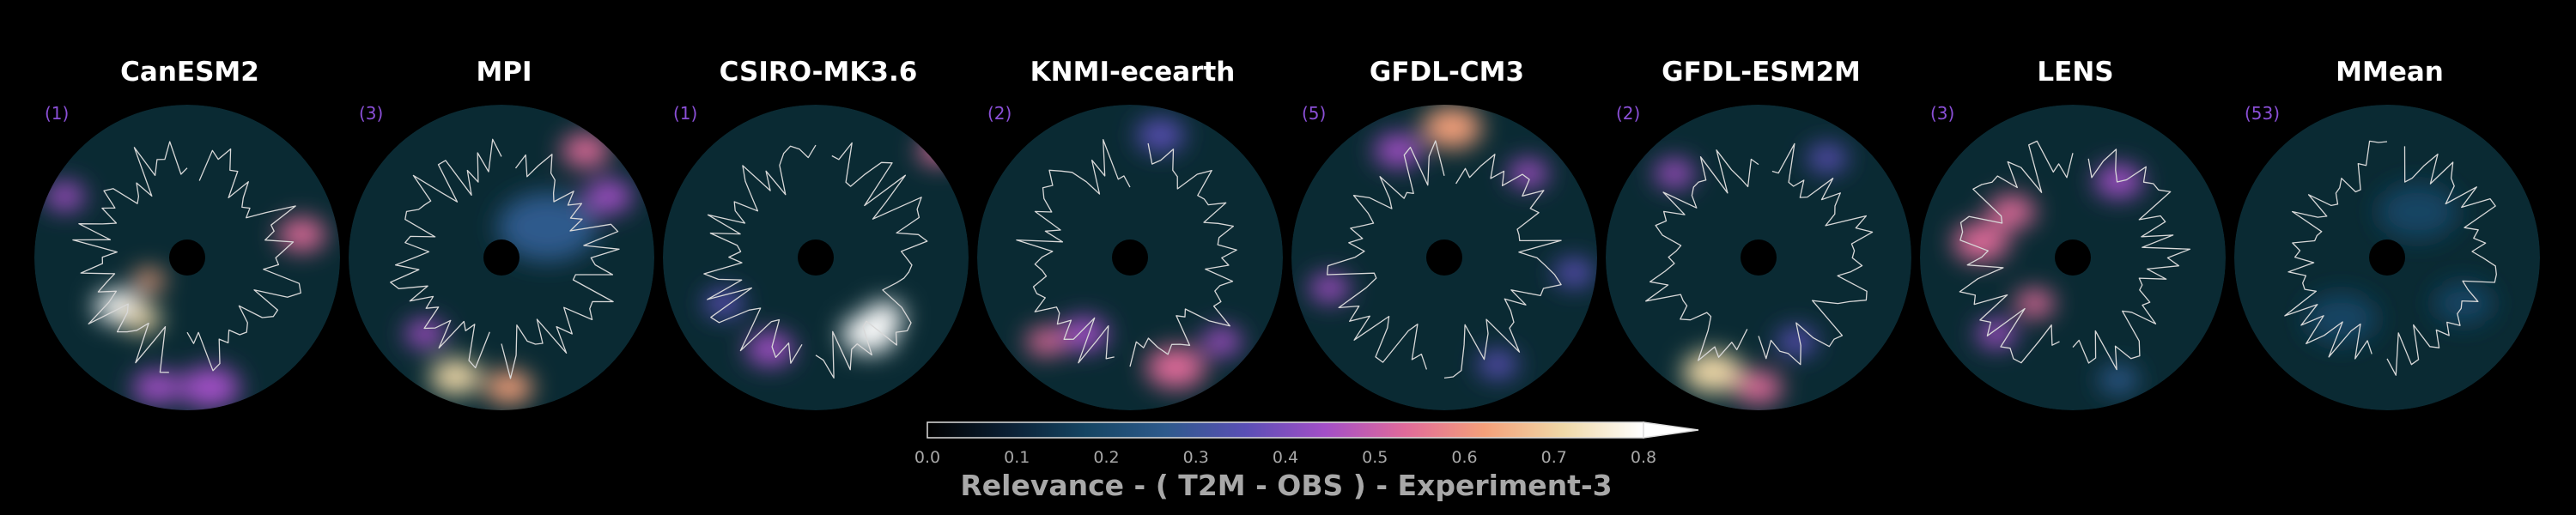  I want to click on map-panel: CSIRO-MK3.6 (1), so click(818, 214).